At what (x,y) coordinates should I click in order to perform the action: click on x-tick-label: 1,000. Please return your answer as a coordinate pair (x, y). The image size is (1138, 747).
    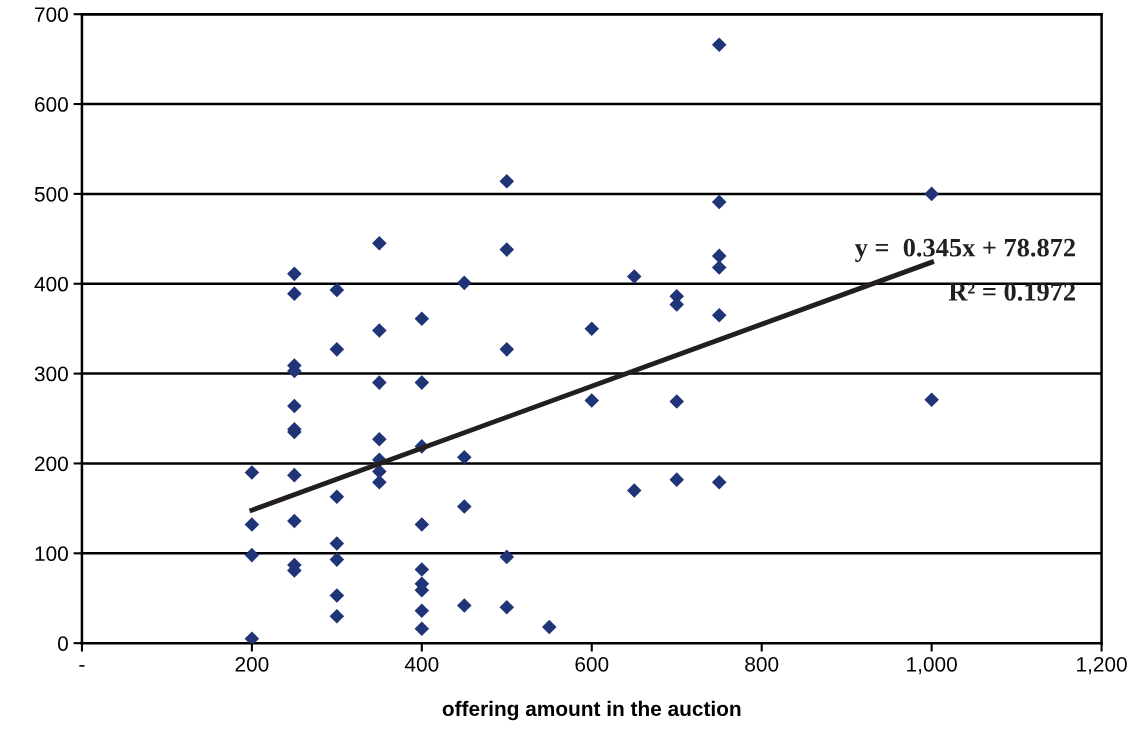
    Looking at the image, I should click on (932, 665).